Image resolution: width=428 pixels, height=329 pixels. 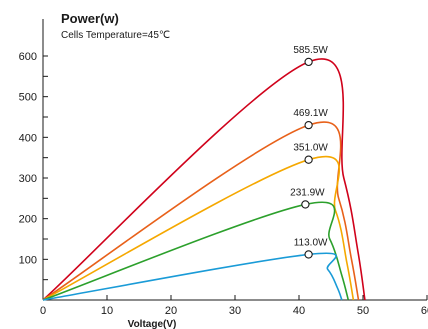 I want to click on x-tick-label: 40, so click(x=299, y=311).